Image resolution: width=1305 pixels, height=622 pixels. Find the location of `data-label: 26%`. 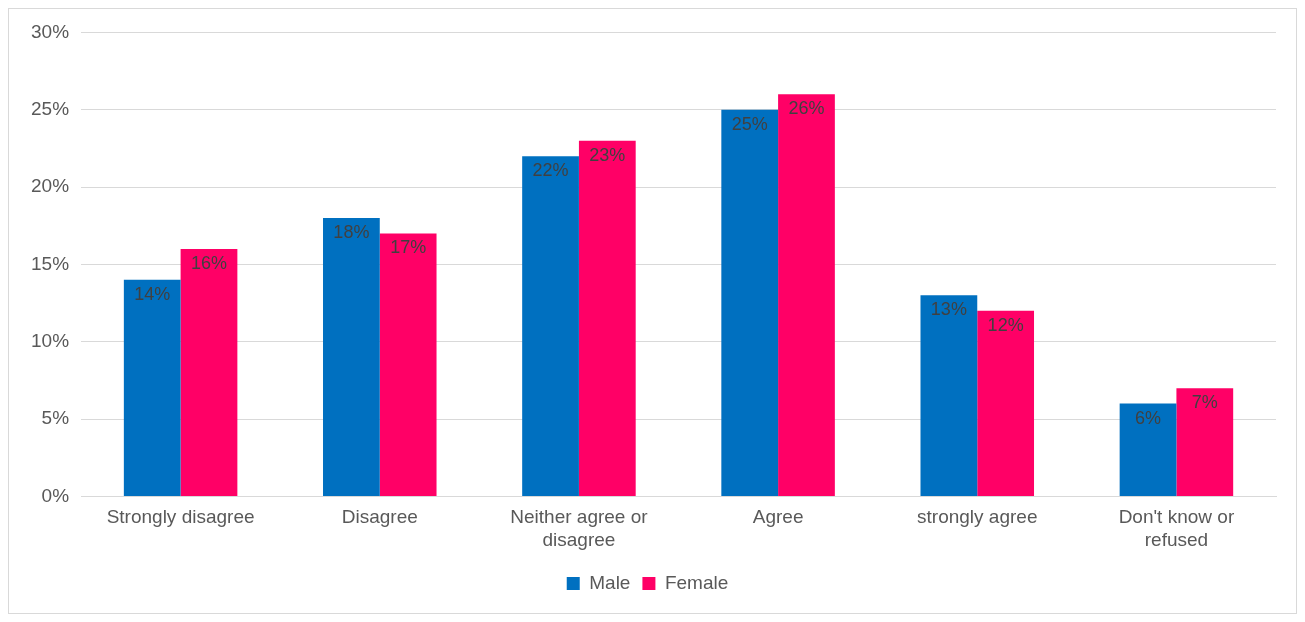

data-label: 26% is located at coordinates (806, 108).